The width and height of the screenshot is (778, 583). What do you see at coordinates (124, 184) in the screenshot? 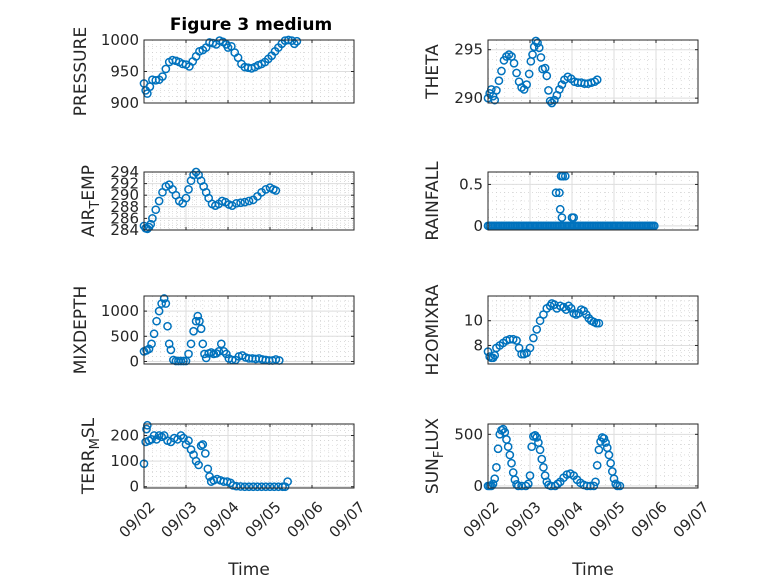
I see `y-tick-label: 292` at bounding box center [124, 184].